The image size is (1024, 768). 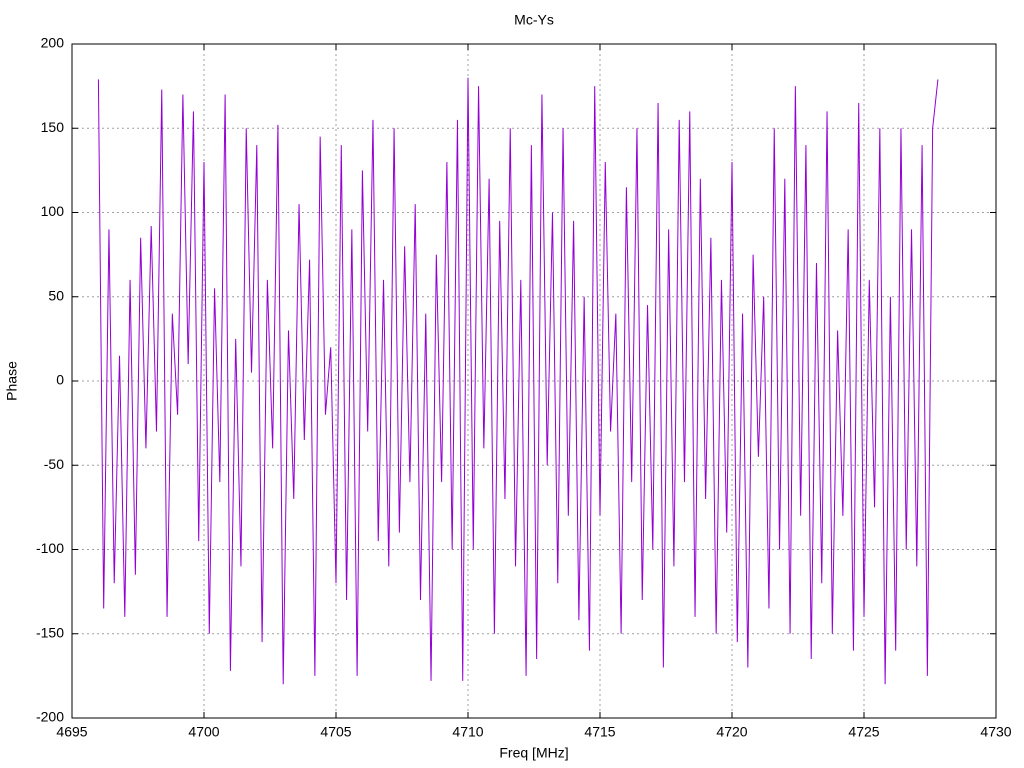 I want to click on y-tick-label: 200, so click(x=53, y=43).